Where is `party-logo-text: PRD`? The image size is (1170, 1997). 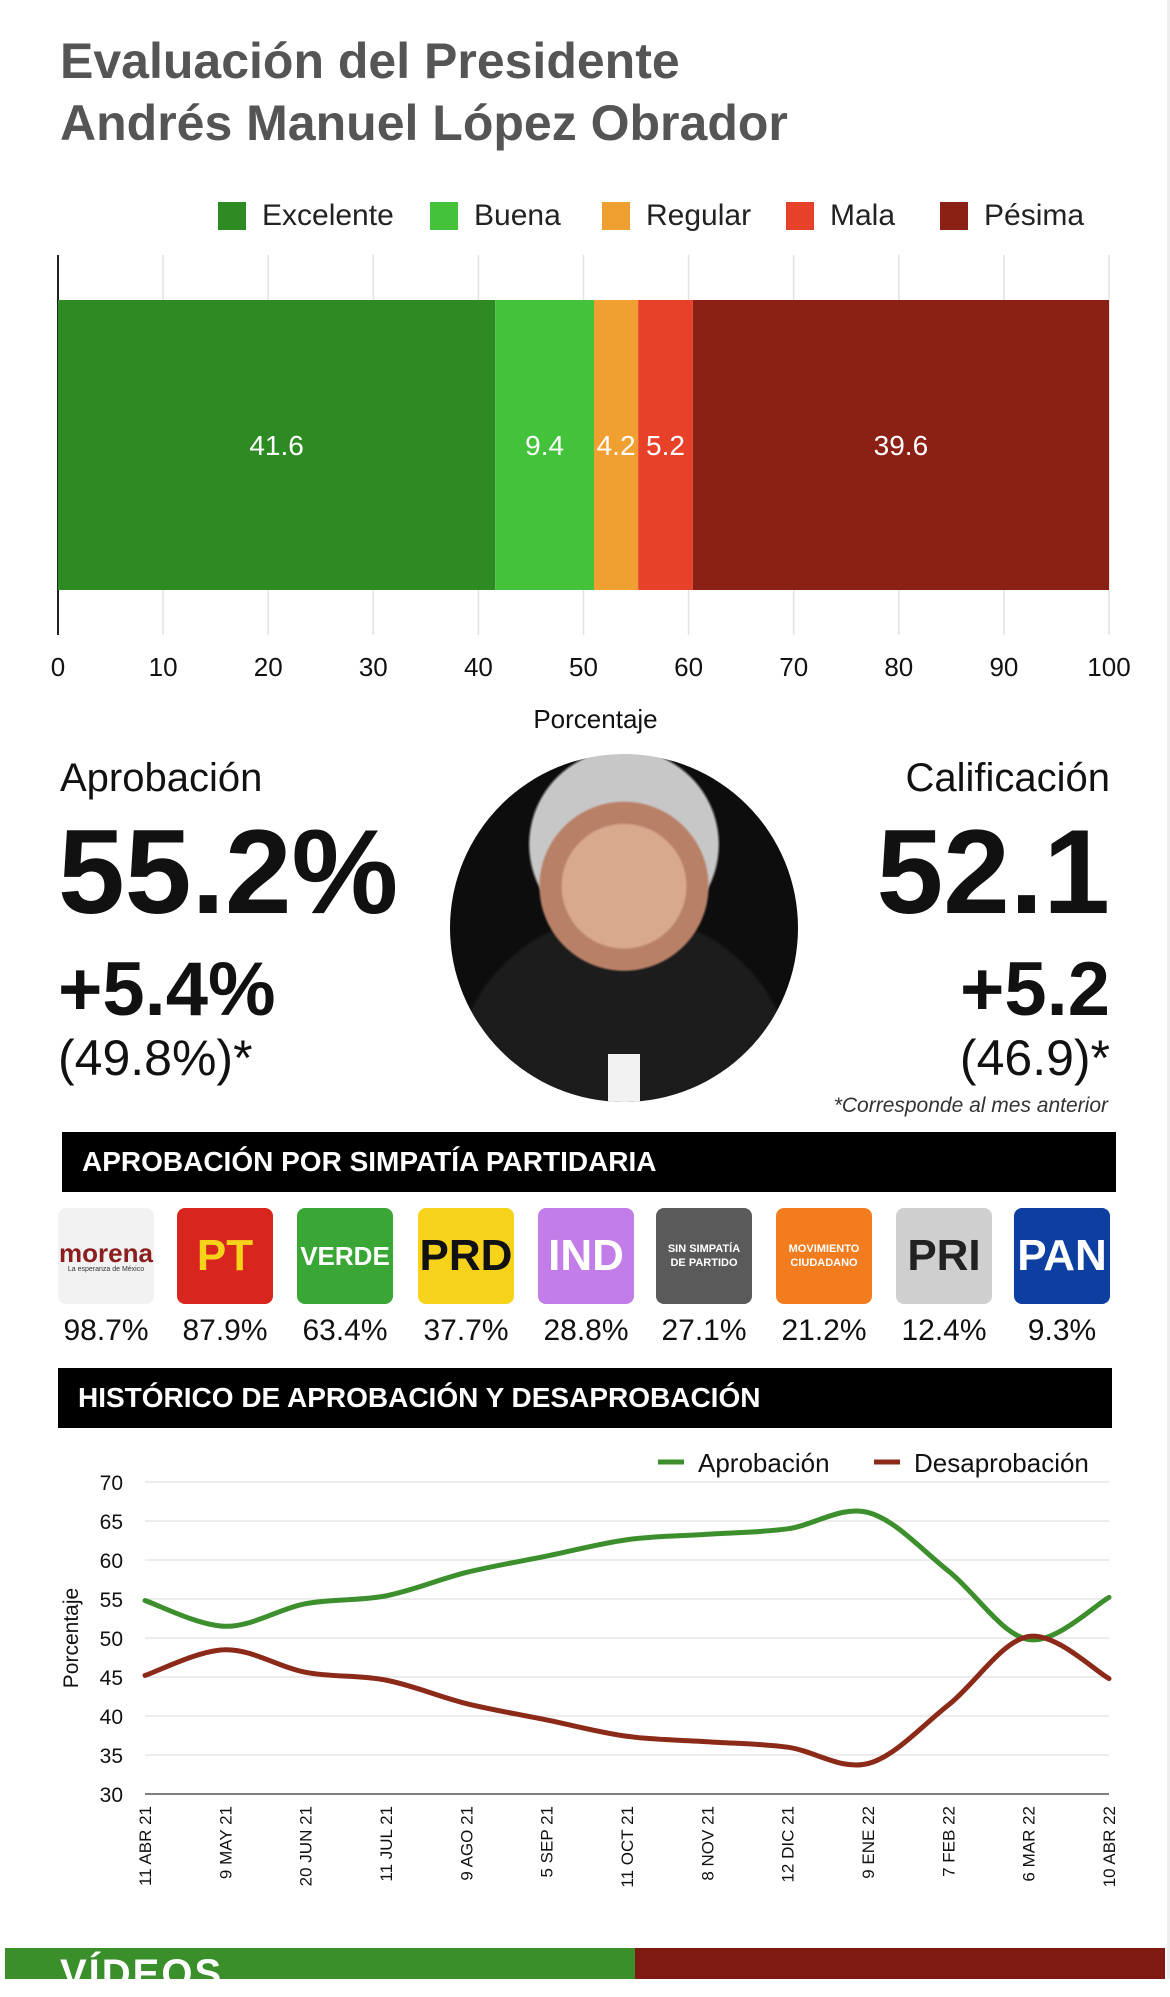 party-logo-text: PRD is located at coordinates (466, 1255).